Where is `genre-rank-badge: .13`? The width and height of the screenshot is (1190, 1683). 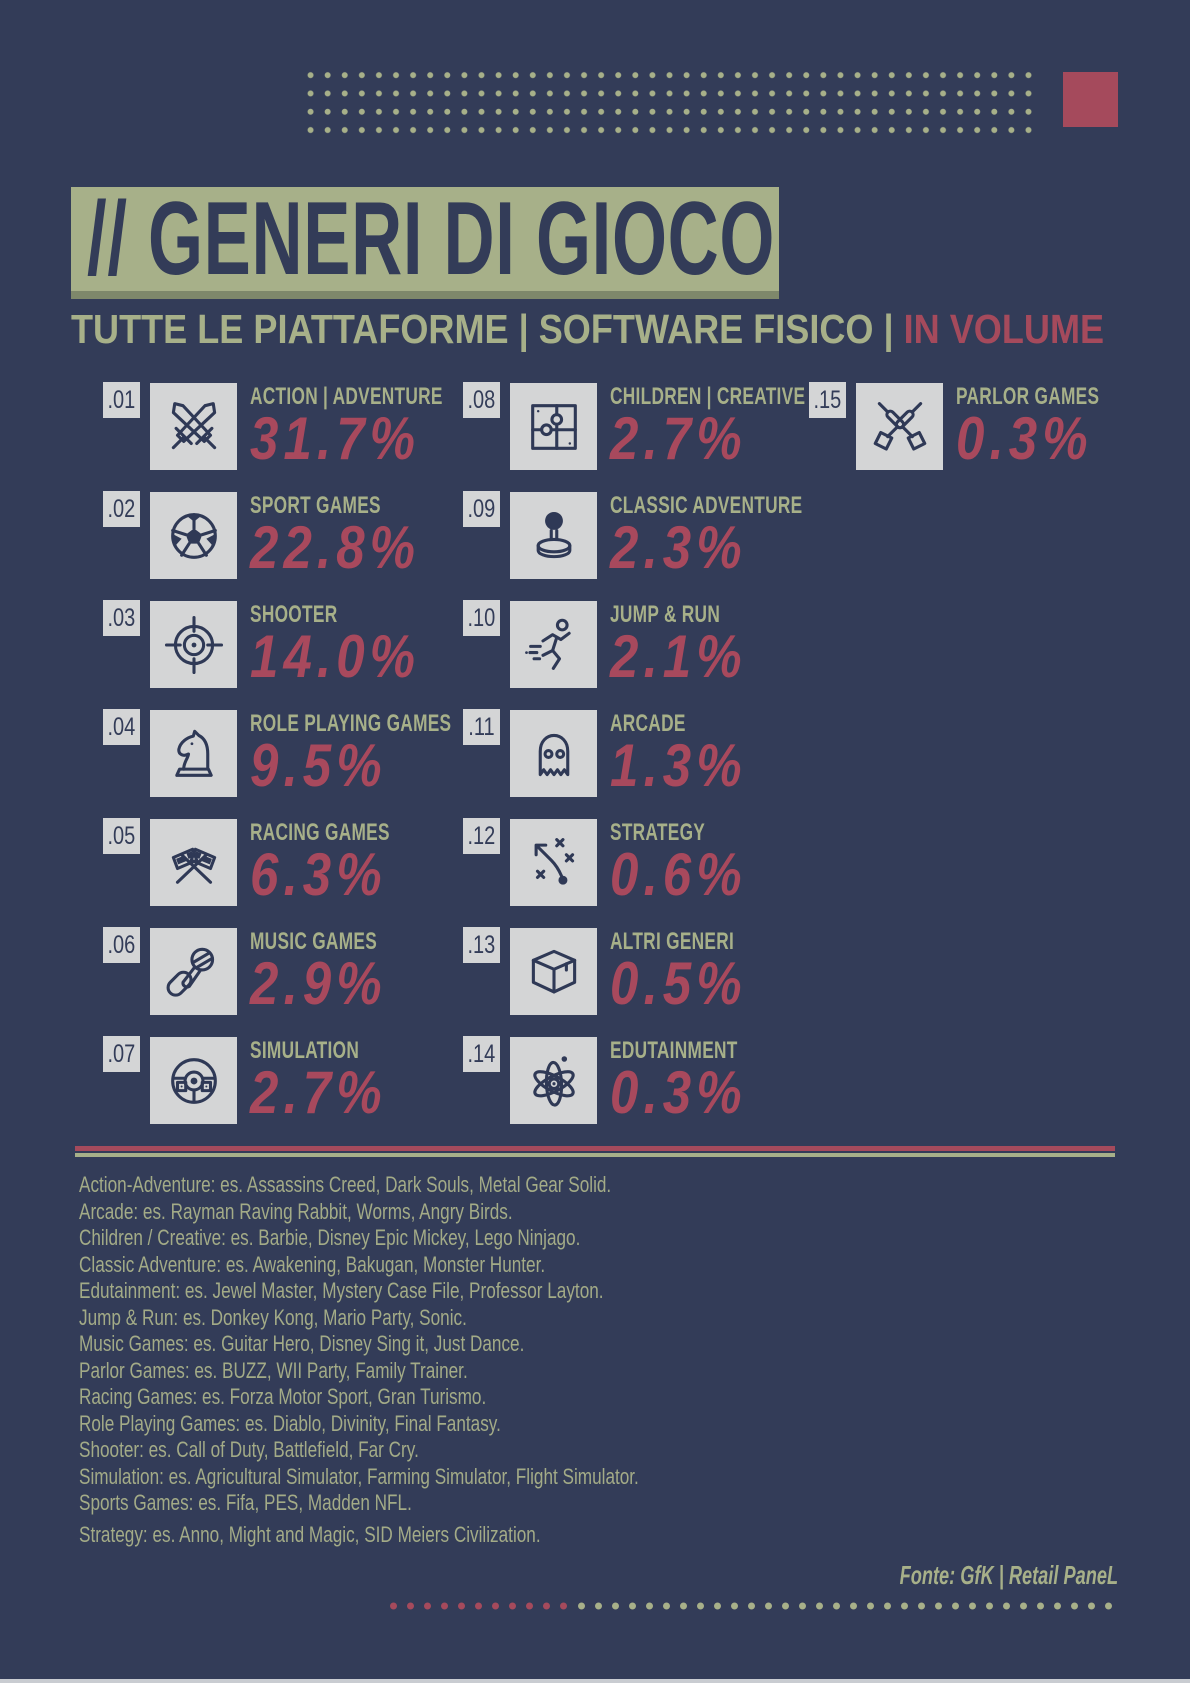
genre-rank-badge: .13 is located at coordinates (481, 945).